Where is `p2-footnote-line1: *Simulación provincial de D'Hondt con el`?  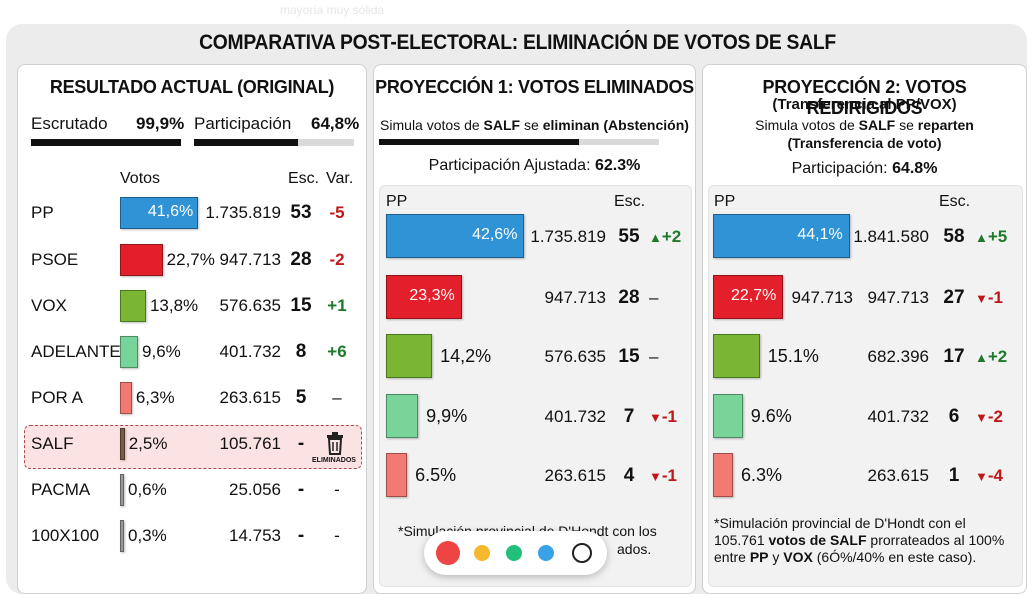 p2-footnote-line1: *Simulación provincial de D'Hondt con el is located at coordinates (840, 523).